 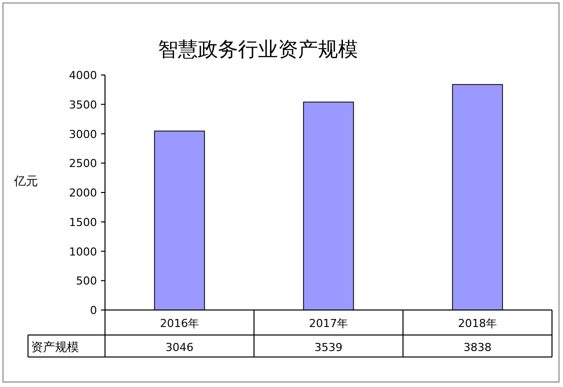 What do you see at coordinates (25, 181) in the screenshot?
I see `y-axis-title: 亿元` at bounding box center [25, 181].